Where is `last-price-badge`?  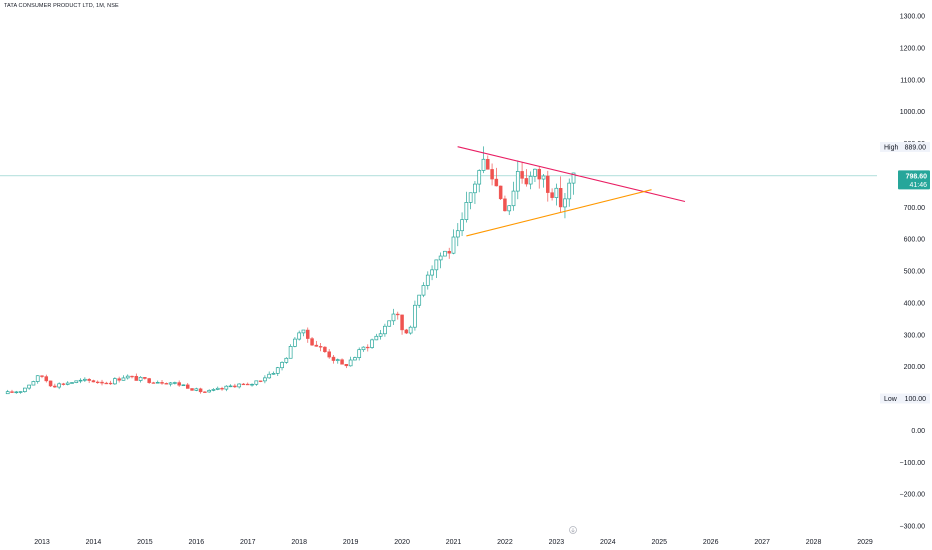 last-price-badge is located at coordinates (914, 180).